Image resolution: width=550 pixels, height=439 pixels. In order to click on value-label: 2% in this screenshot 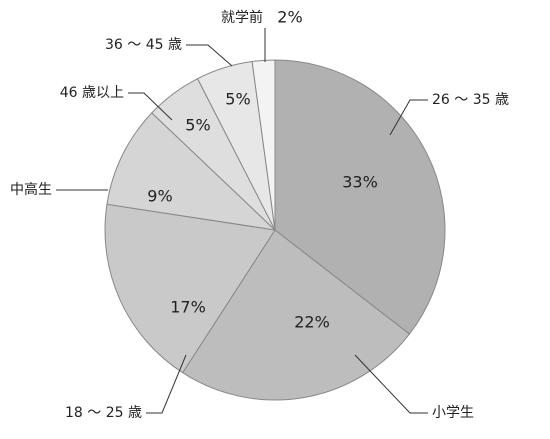, I will do `click(289, 17)`.